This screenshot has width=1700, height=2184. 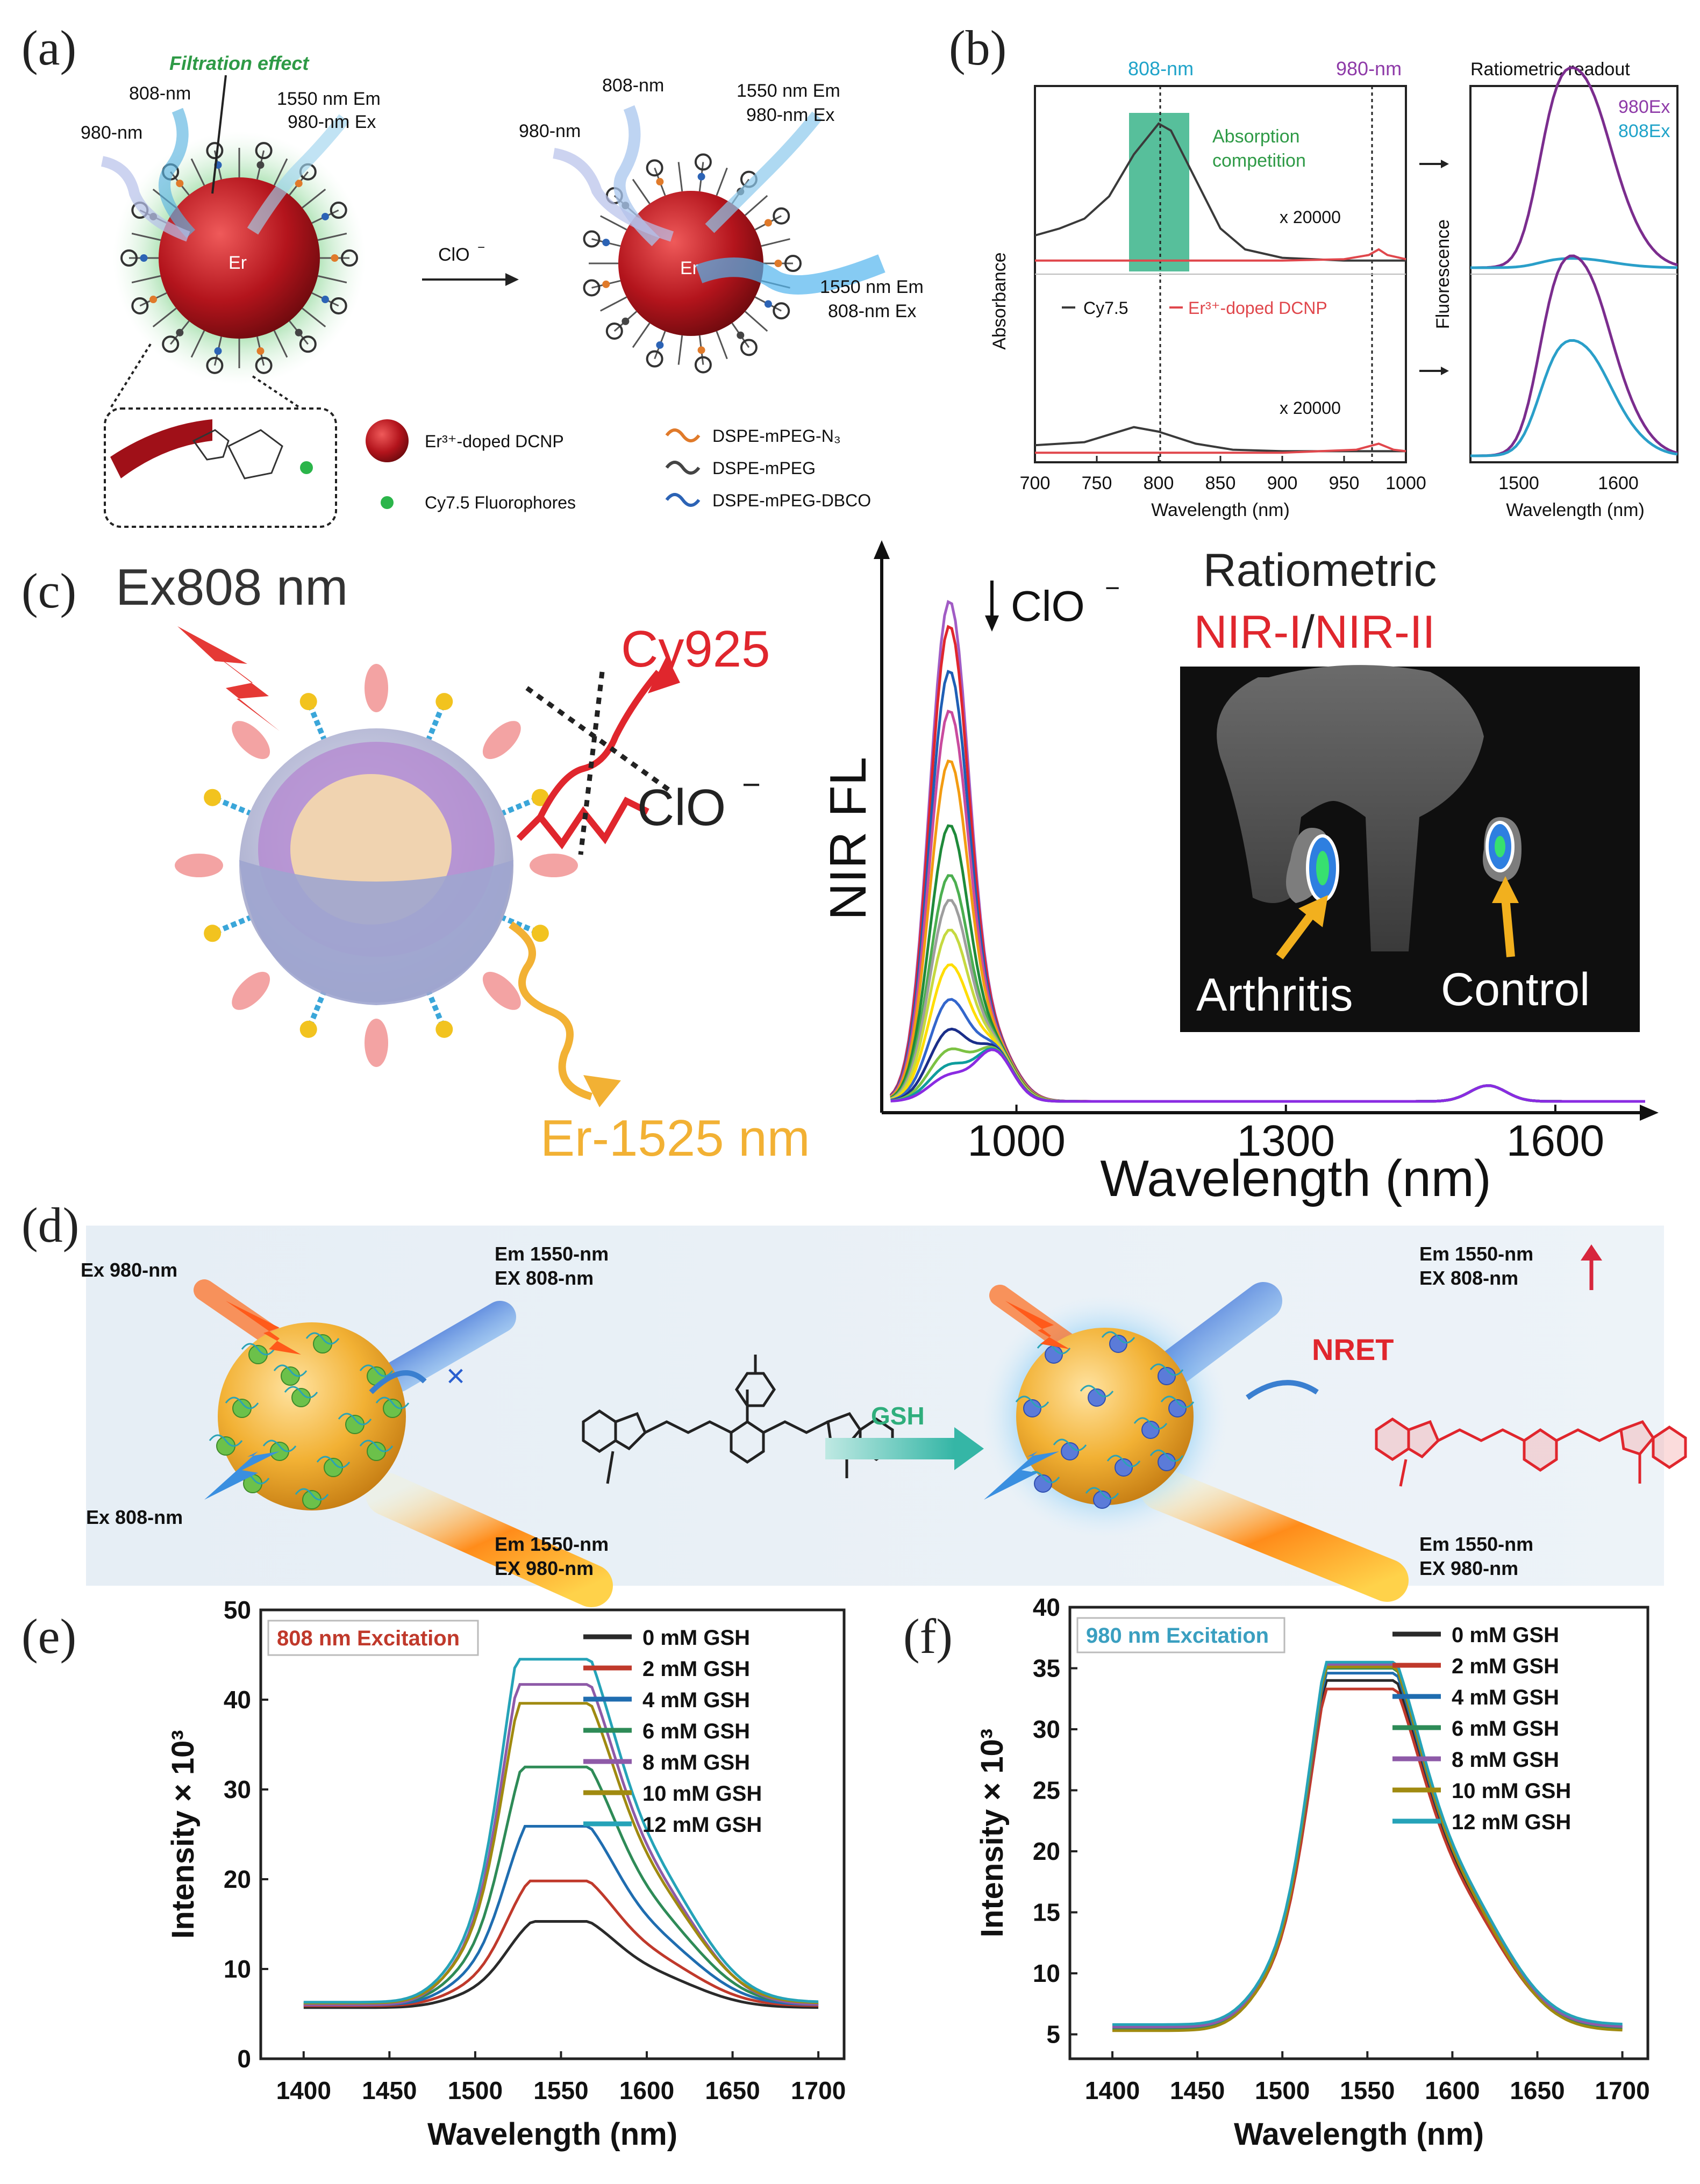 I want to click on x-tick-label: 750, so click(x=1097, y=483).